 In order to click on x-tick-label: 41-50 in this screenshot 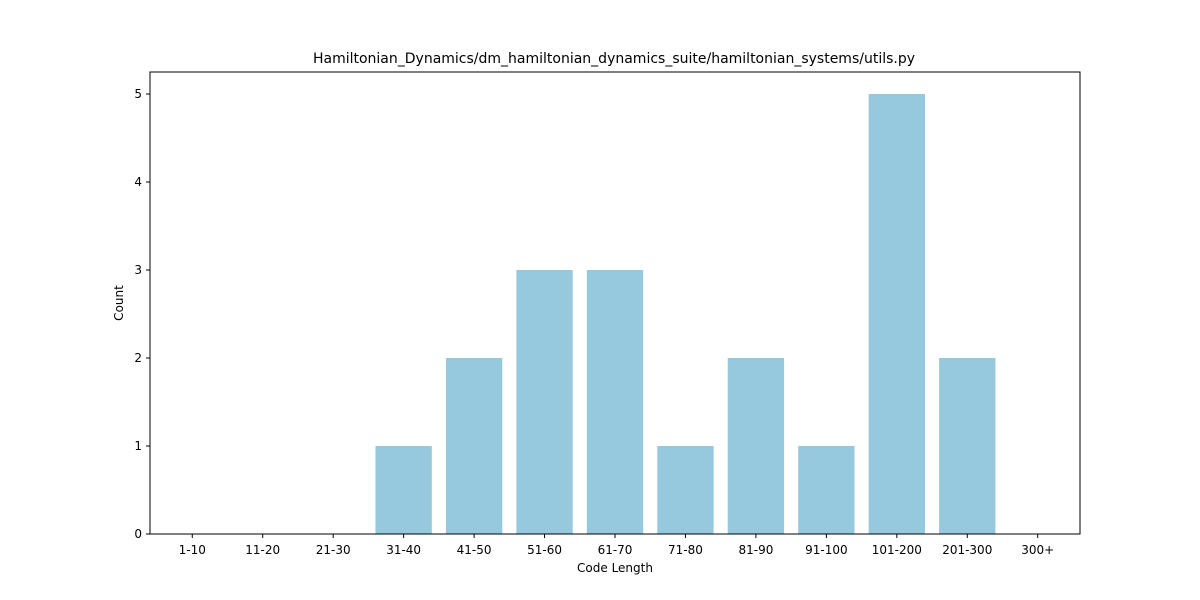, I will do `click(474, 550)`.